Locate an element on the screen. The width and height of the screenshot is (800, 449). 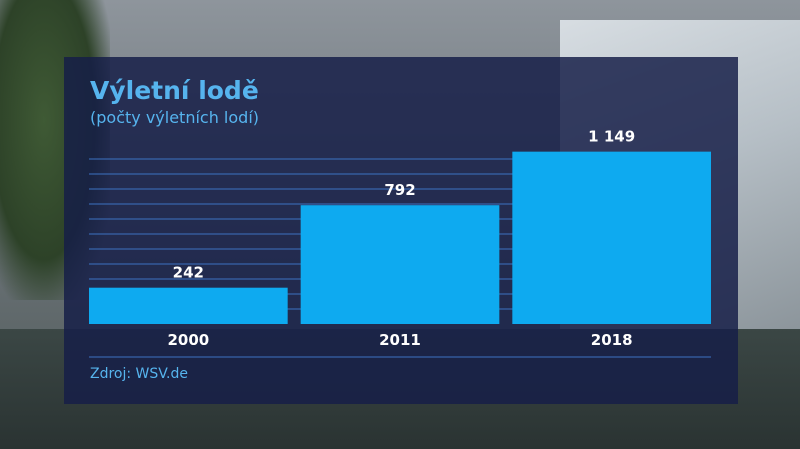
x-tick-label-2011: 2011 is located at coordinates (400, 340).